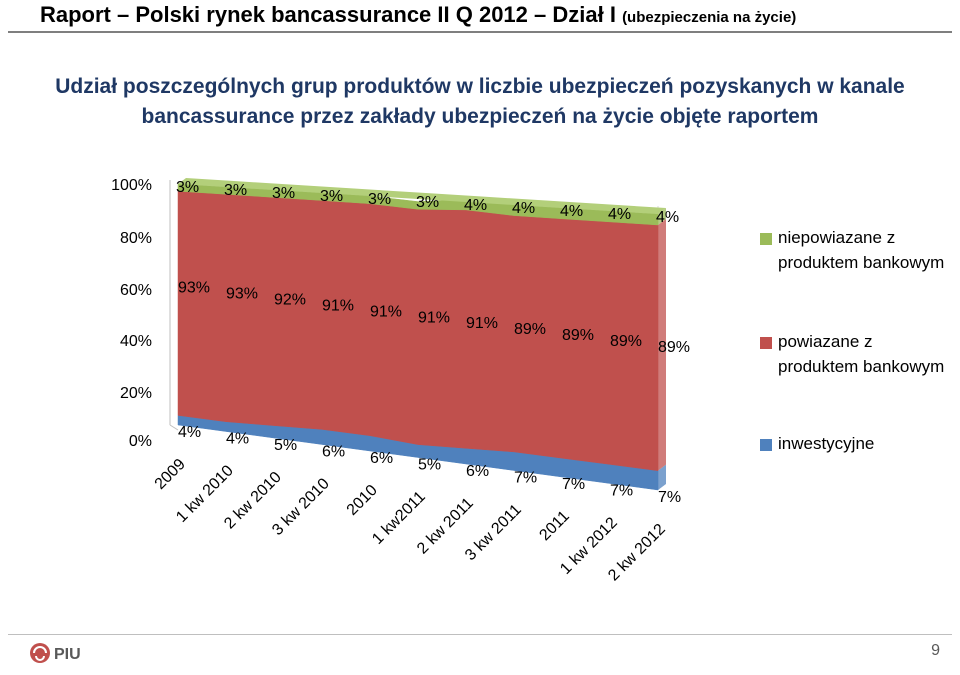 Image resolution: width=960 pixels, height=675 pixels. Describe the element at coordinates (136, 341) in the screenshot. I see `y-tick-label: 40%` at that location.